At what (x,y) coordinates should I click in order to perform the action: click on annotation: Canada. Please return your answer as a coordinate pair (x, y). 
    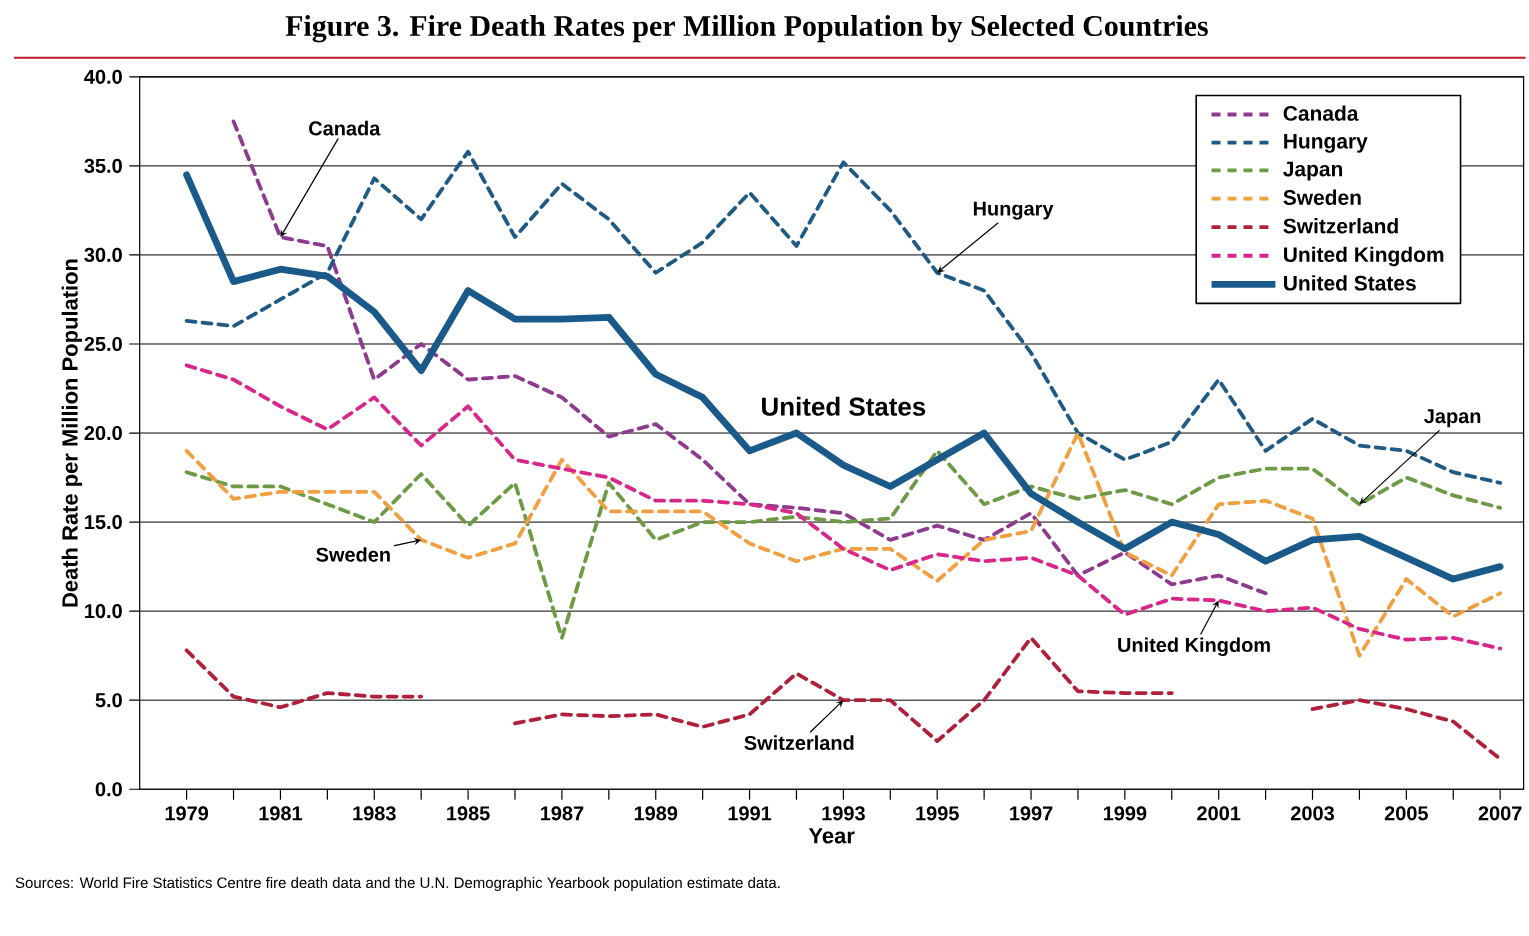
    Looking at the image, I should click on (345, 128).